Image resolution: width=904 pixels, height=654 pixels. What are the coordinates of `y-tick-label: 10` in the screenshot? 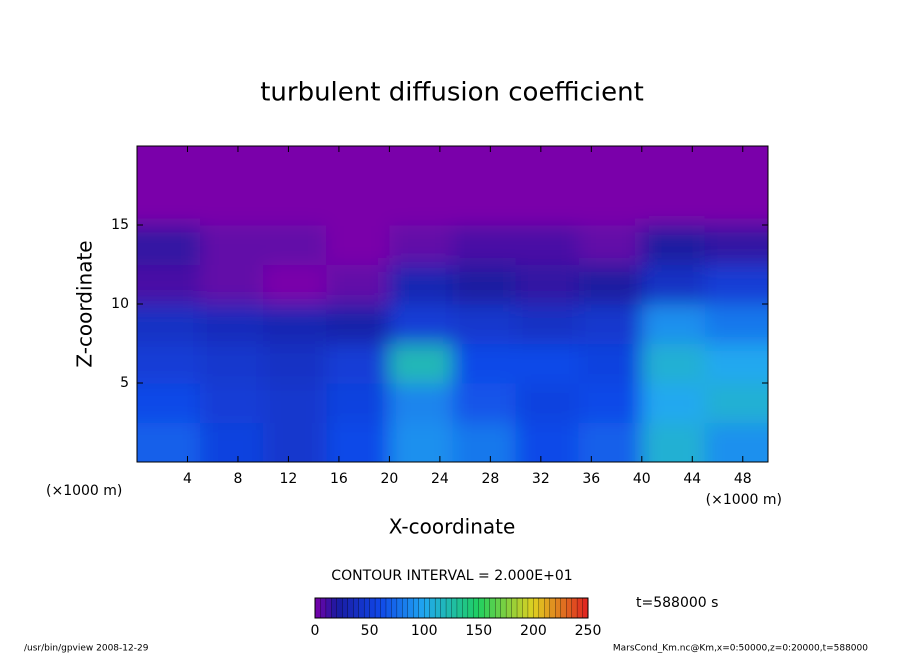 It's located at (120, 304).